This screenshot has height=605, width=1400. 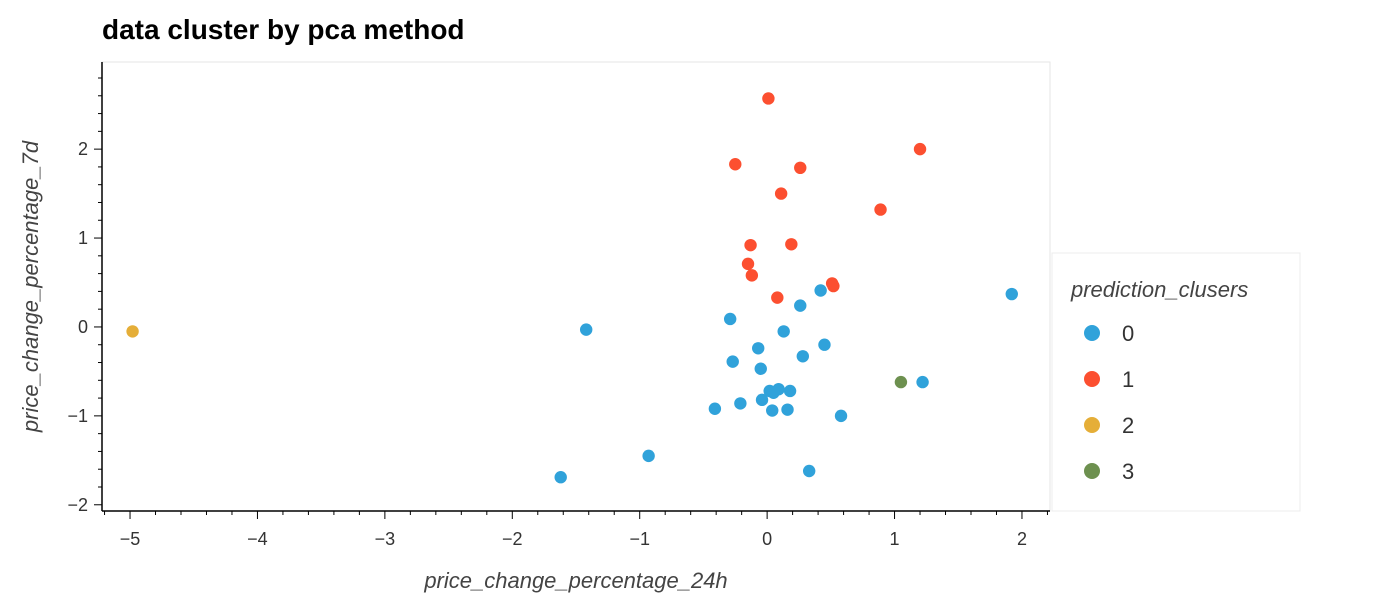 I want to click on x-tick-label: −4, so click(x=257, y=539).